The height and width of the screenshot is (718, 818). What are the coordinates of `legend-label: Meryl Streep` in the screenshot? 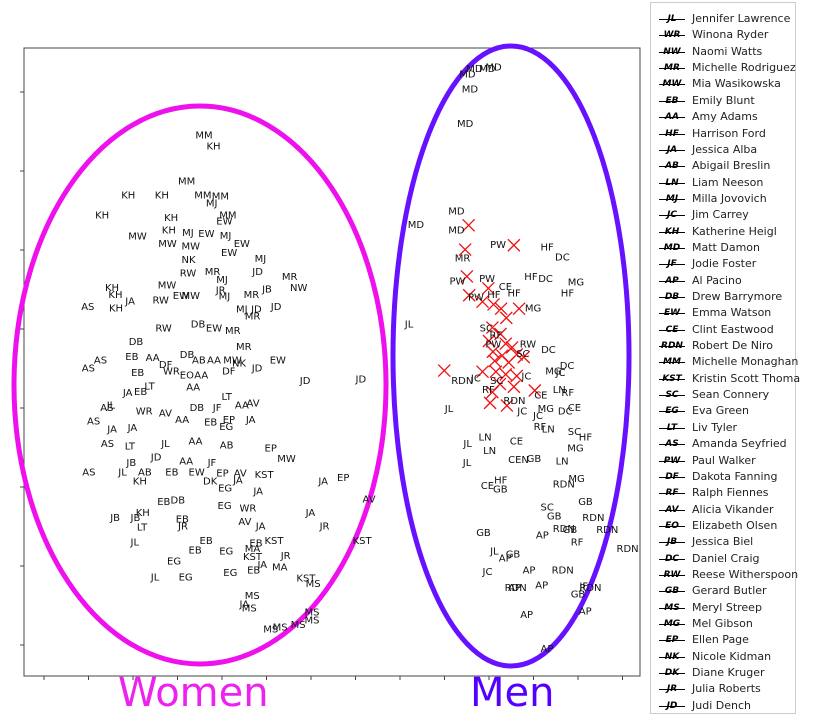 It's located at (727, 607).